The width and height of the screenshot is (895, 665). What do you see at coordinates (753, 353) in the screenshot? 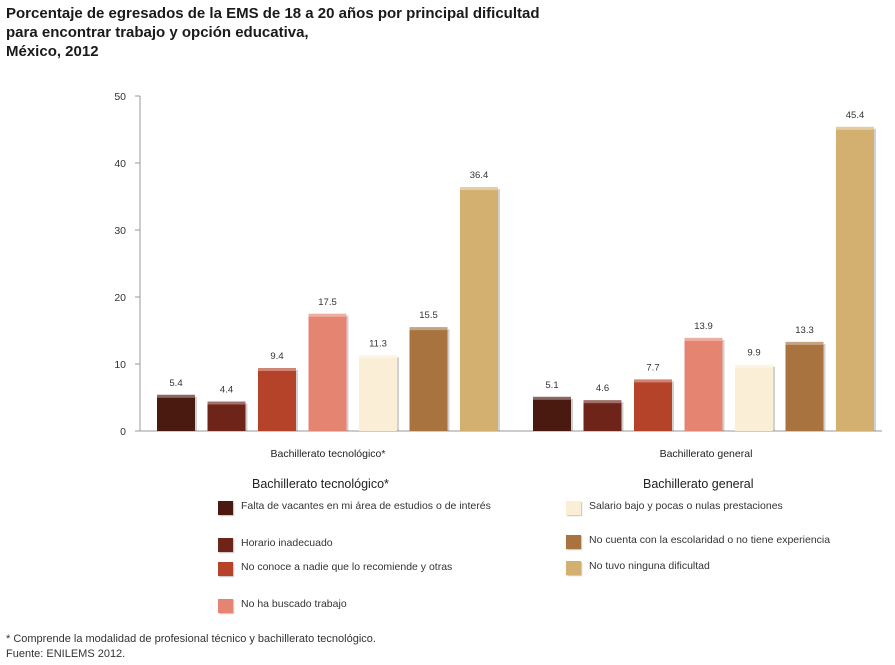
I see `data-label: 9.9` at bounding box center [753, 353].